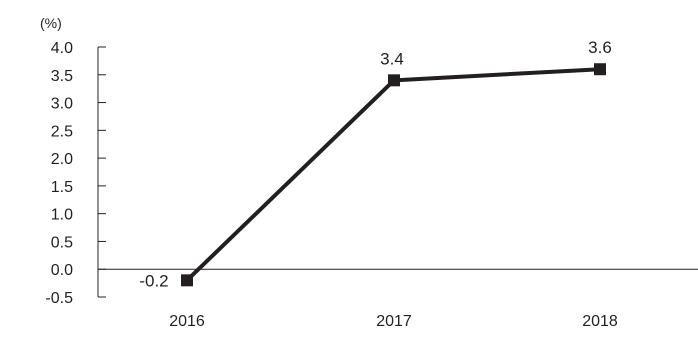 The width and height of the screenshot is (698, 354). I want to click on y-tick-label: 3.5, so click(62, 76).